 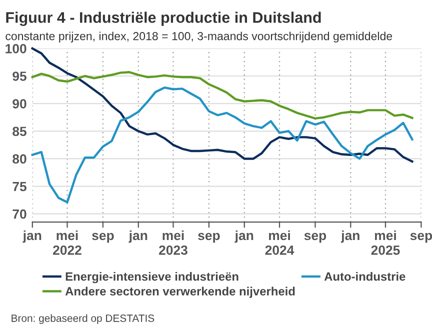 I want to click on x-tick-label: mei 2022, so click(x=67, y=242).